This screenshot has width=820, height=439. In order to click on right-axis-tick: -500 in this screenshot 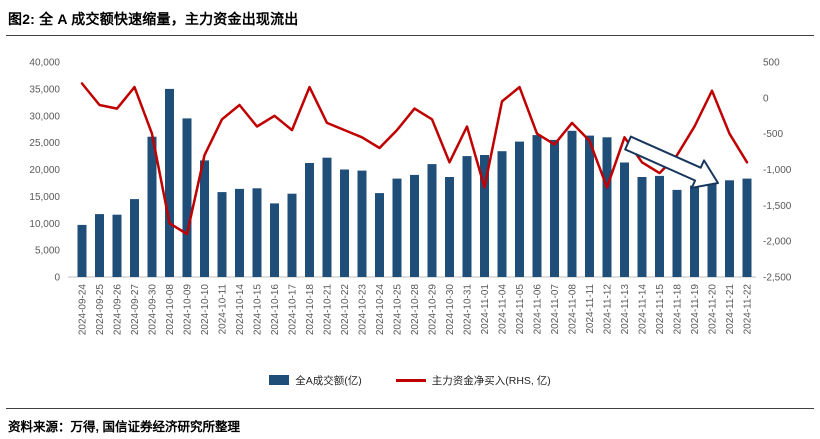, I will do `click(773, 134)`.